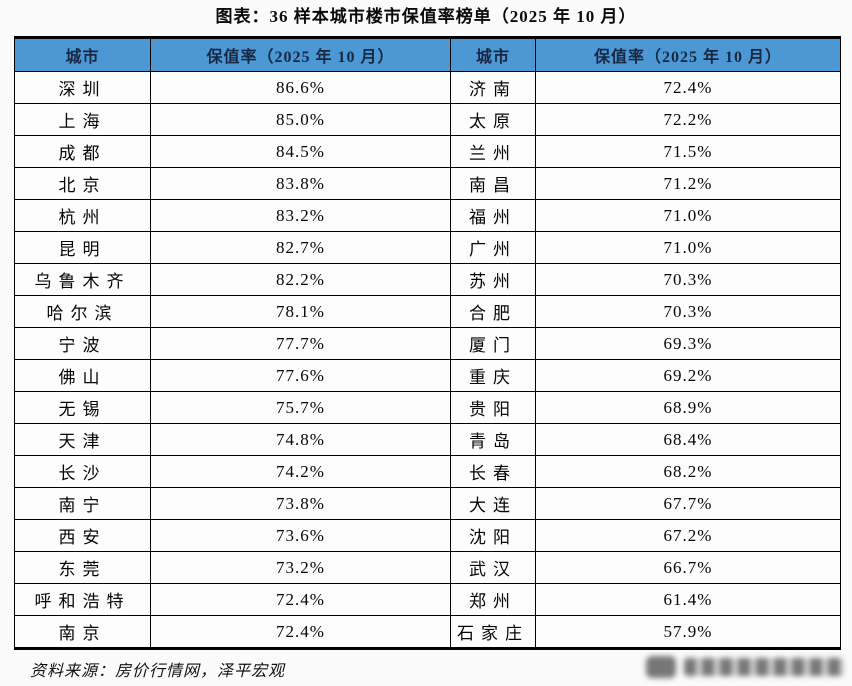  Describe the element at coordinates (688, 503) in the screenshot. I see `rate-cell: 67.7%` at that location.